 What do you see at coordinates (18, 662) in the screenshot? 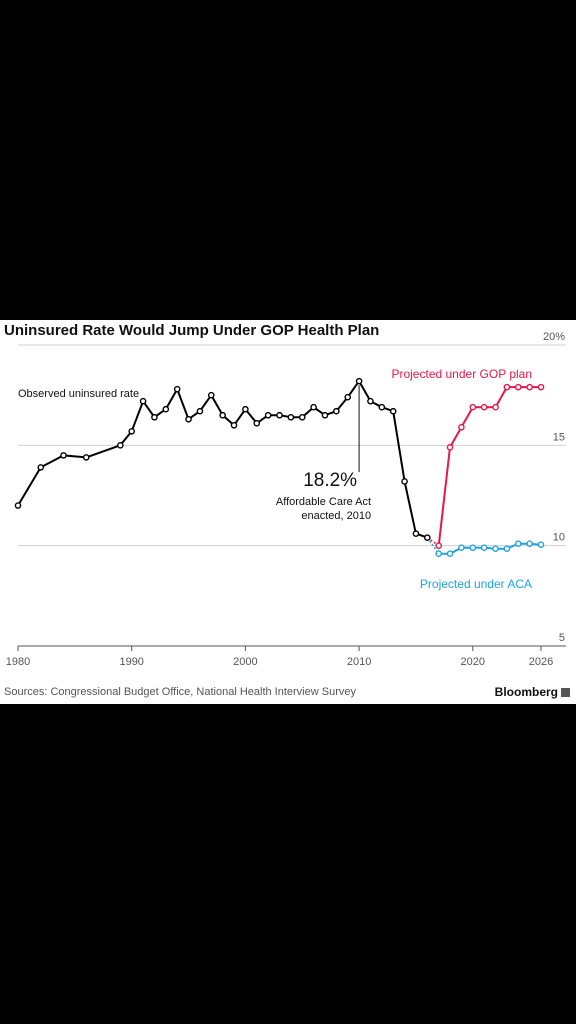
I see `x-tick-label: 1980` at bounding box center [18, 662].